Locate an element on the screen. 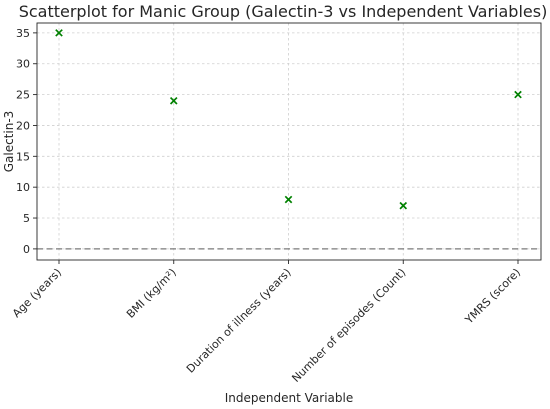  x-tick-label: Duration of illness (years) is located at coordinates (239, 321).